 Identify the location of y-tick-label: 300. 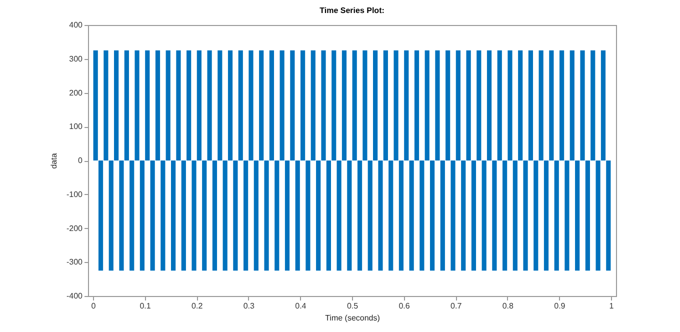
(76, 59).